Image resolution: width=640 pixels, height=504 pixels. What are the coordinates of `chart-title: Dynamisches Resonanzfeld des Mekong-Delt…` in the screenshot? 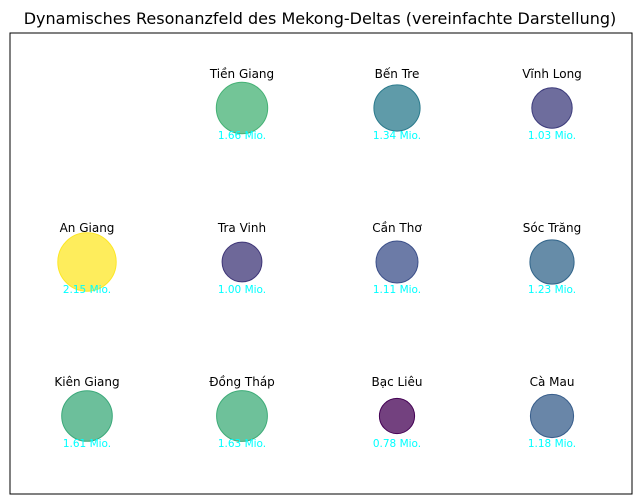 It's located at (320, 18).